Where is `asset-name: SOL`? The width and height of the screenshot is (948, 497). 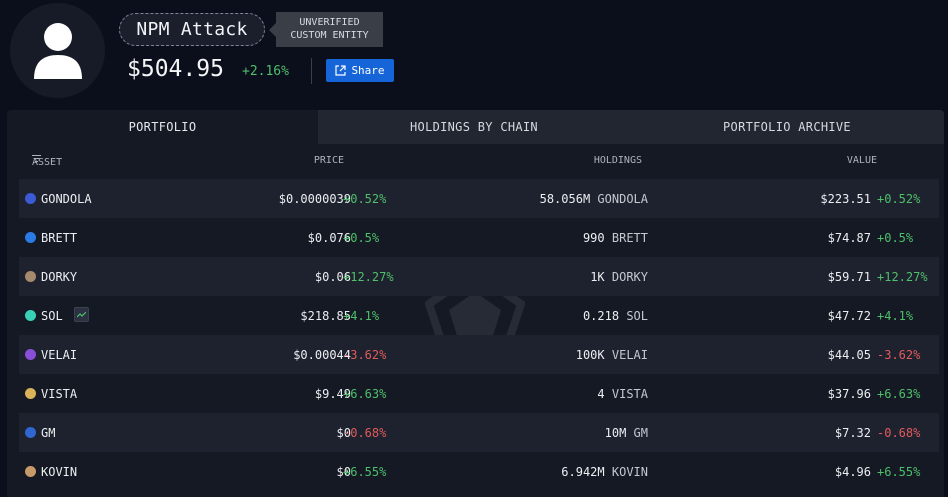 asset-name: SOL is located at coordinates (52, 316).